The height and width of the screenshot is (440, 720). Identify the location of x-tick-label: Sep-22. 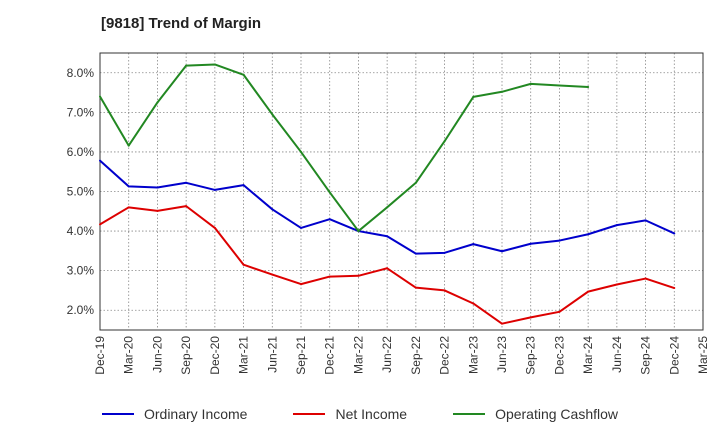
(416, 355).